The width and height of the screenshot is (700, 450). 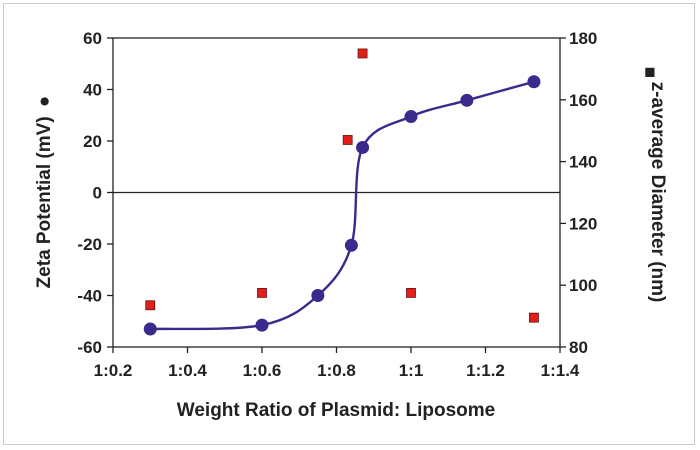 What do you see at coordinates (583, 223) in the screenshot?
I see `right-tick-label: 120` at bounding box center [583, 223].